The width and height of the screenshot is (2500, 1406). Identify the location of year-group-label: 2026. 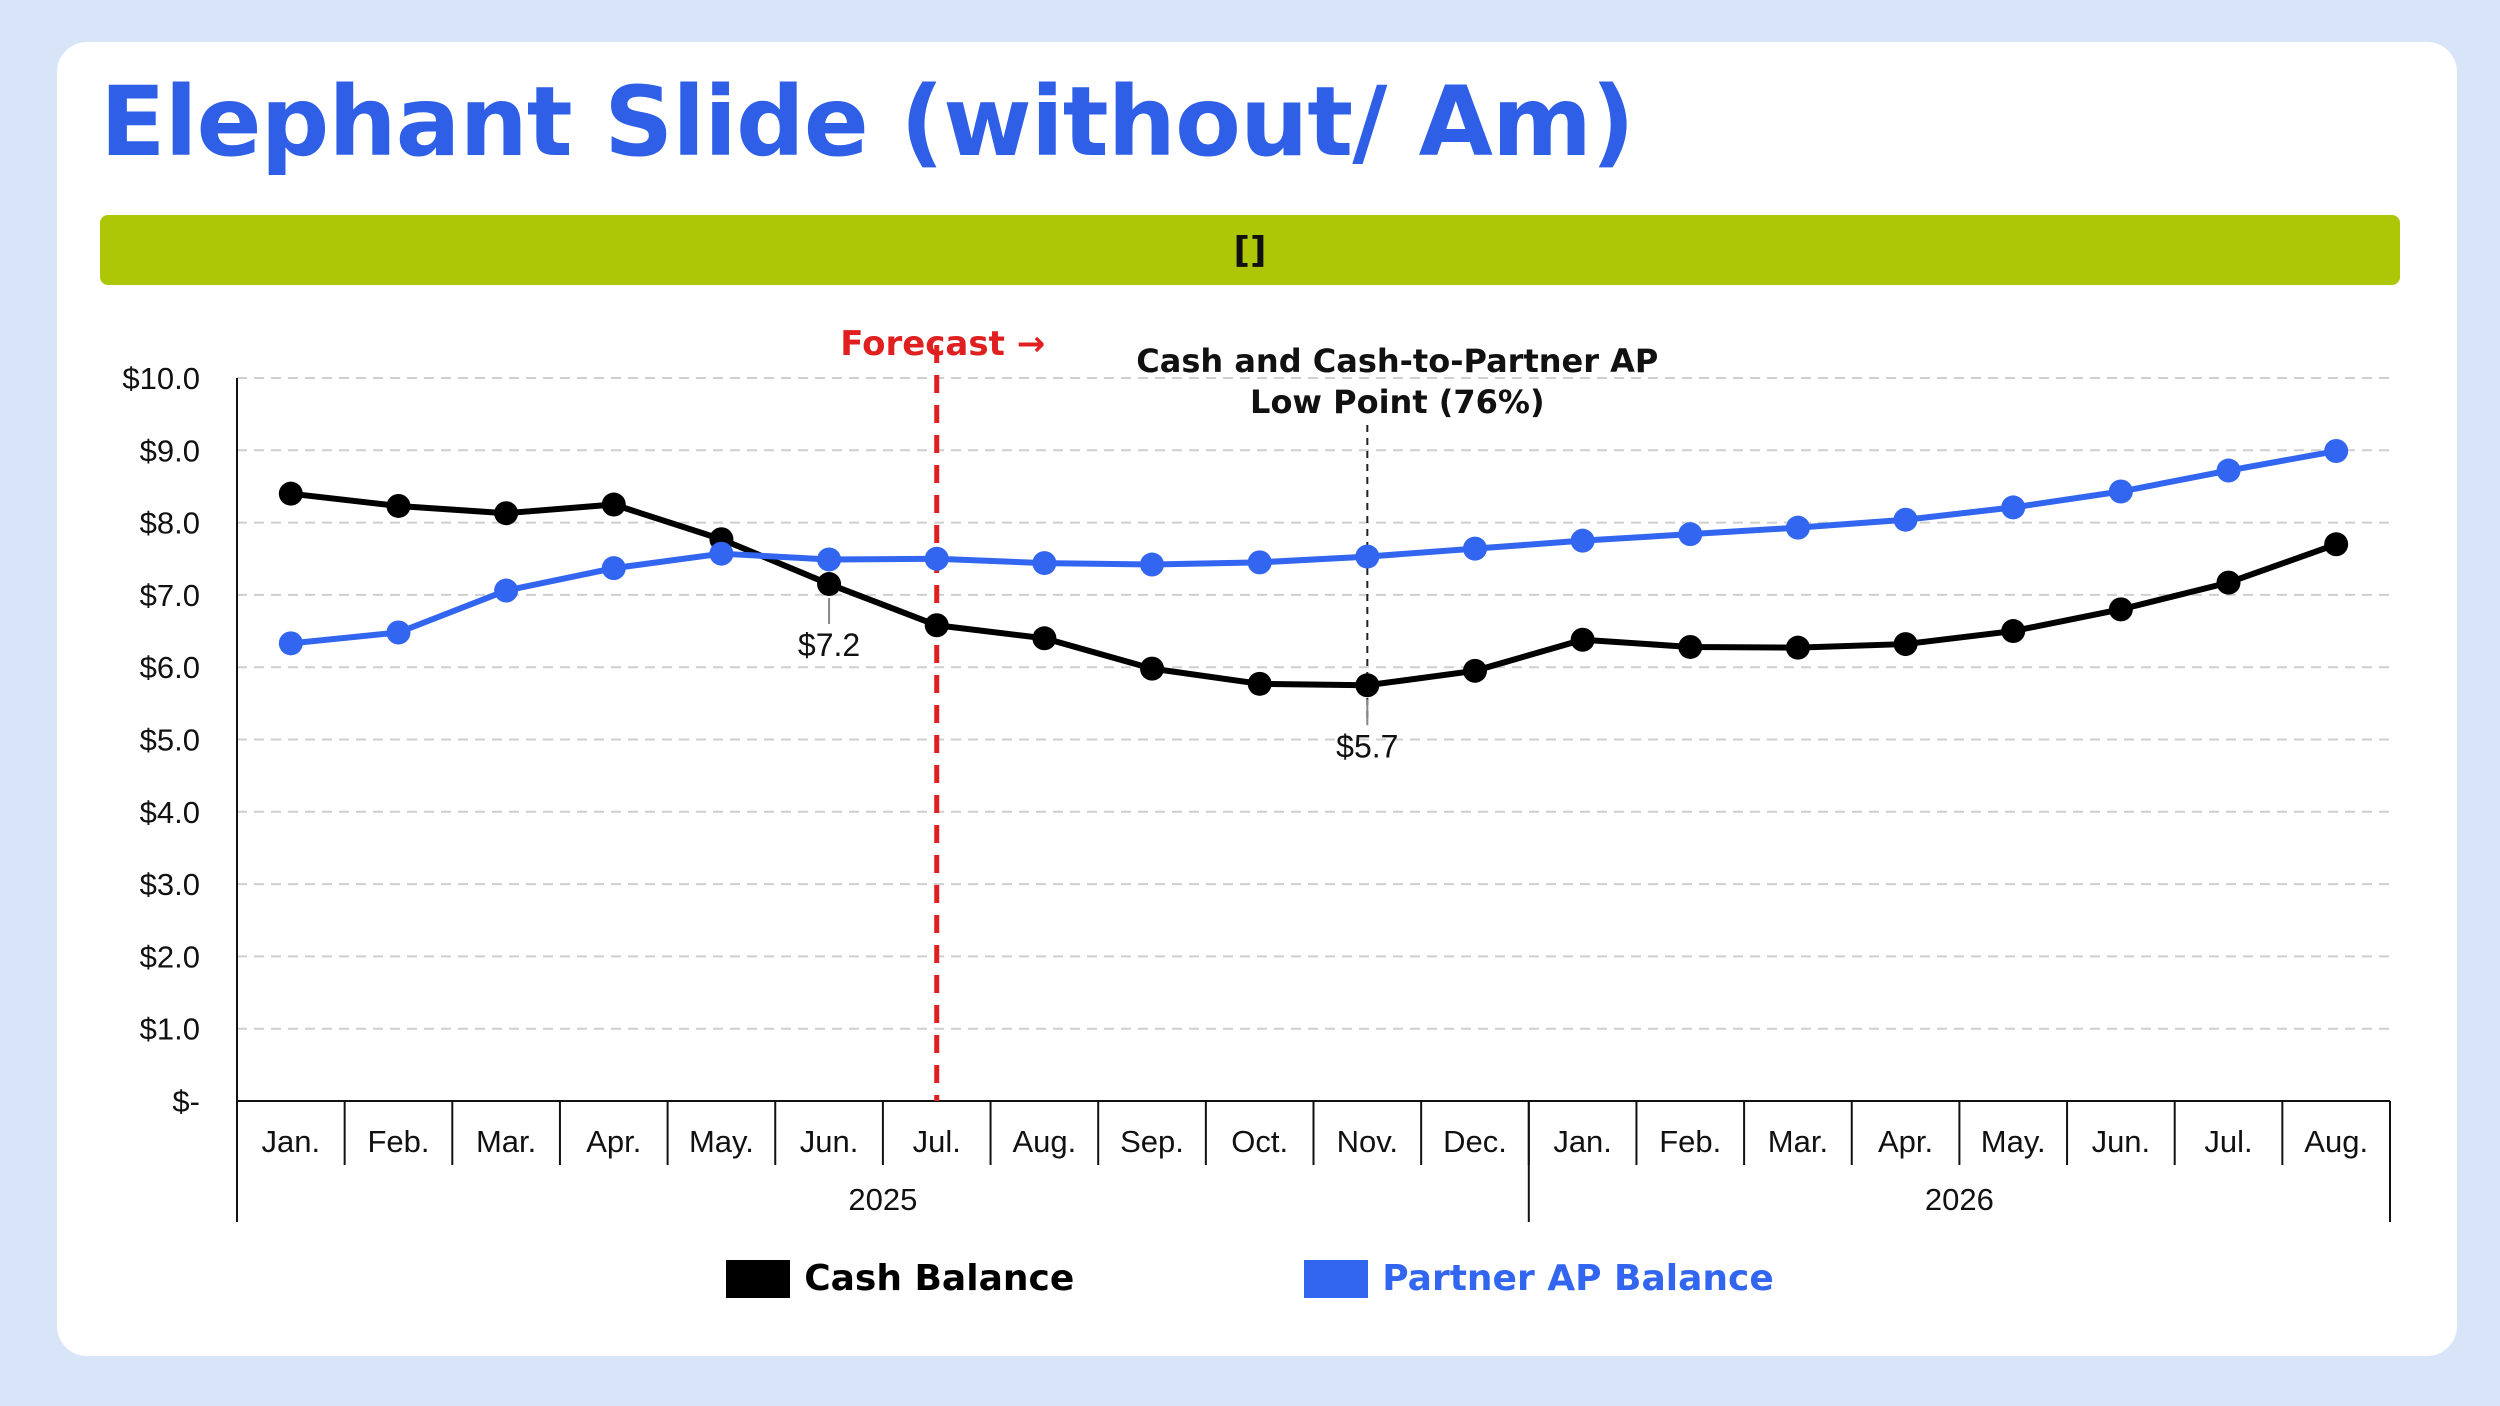
(1959, 1199).